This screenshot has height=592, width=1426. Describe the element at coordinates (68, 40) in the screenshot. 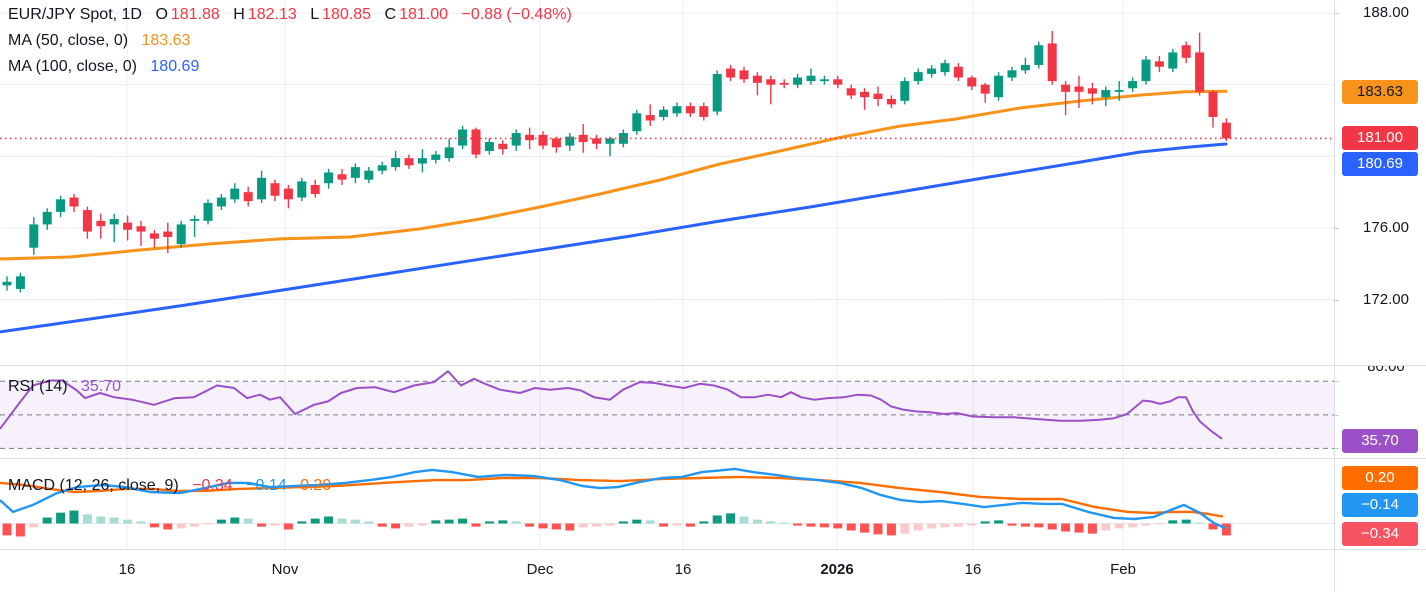

I see `ma50-label: MA (50, close, 0)` at that location.